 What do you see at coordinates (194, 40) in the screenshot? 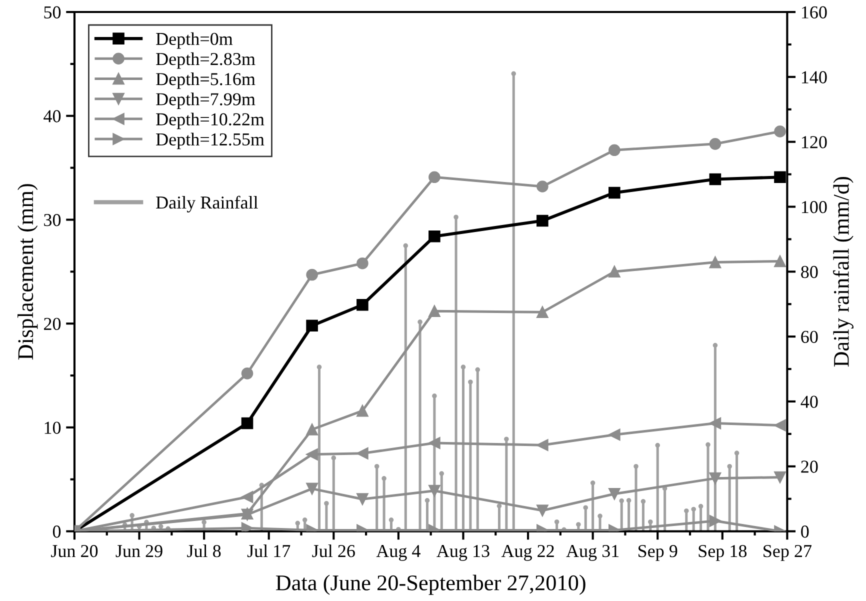
I see `legend-label: Depth=0m` at bounding box center [194, 40].